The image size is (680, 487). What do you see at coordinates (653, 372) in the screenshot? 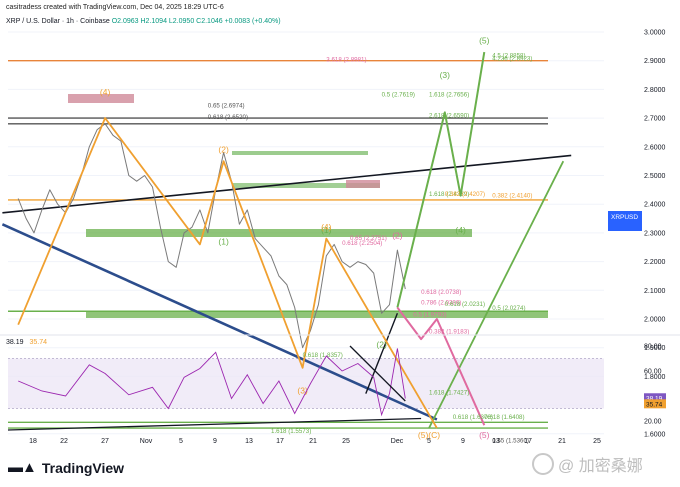
I see `rsi-tick-label: 60.00` at bounding box center [653, 372].